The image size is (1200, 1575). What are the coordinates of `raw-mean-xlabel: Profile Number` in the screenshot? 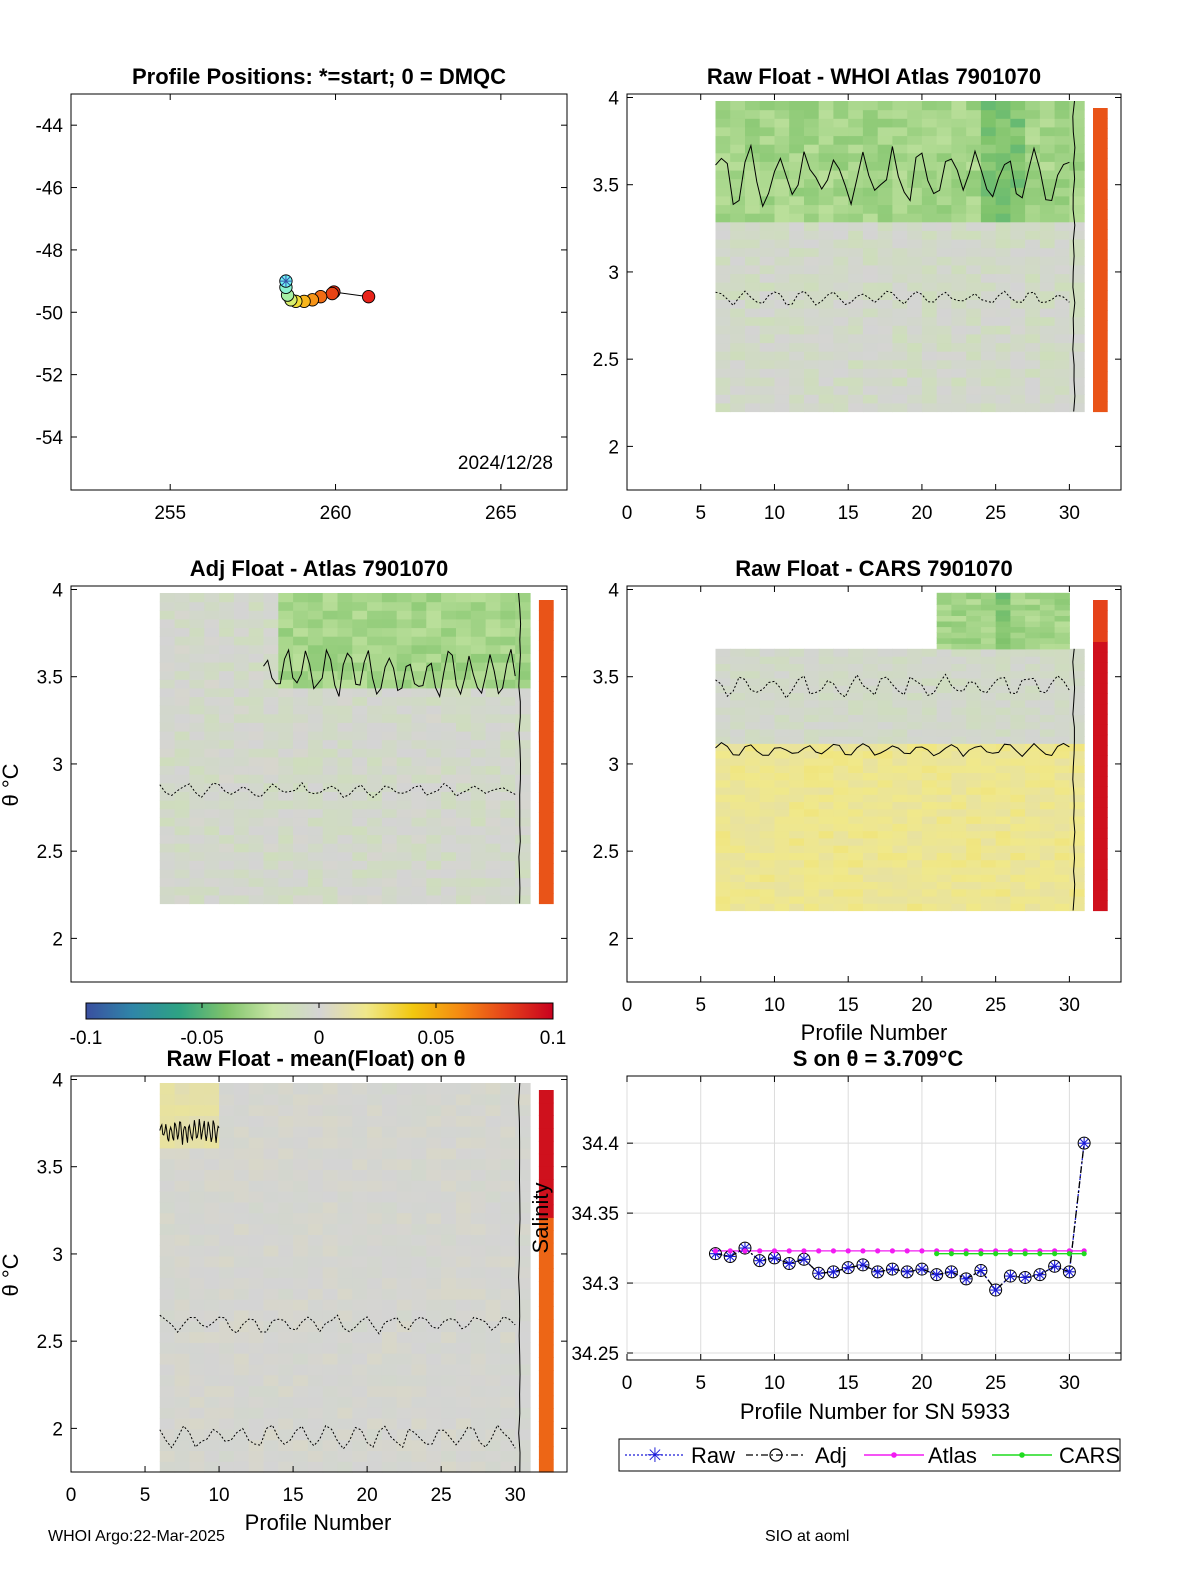 It's located at (318, 1522).